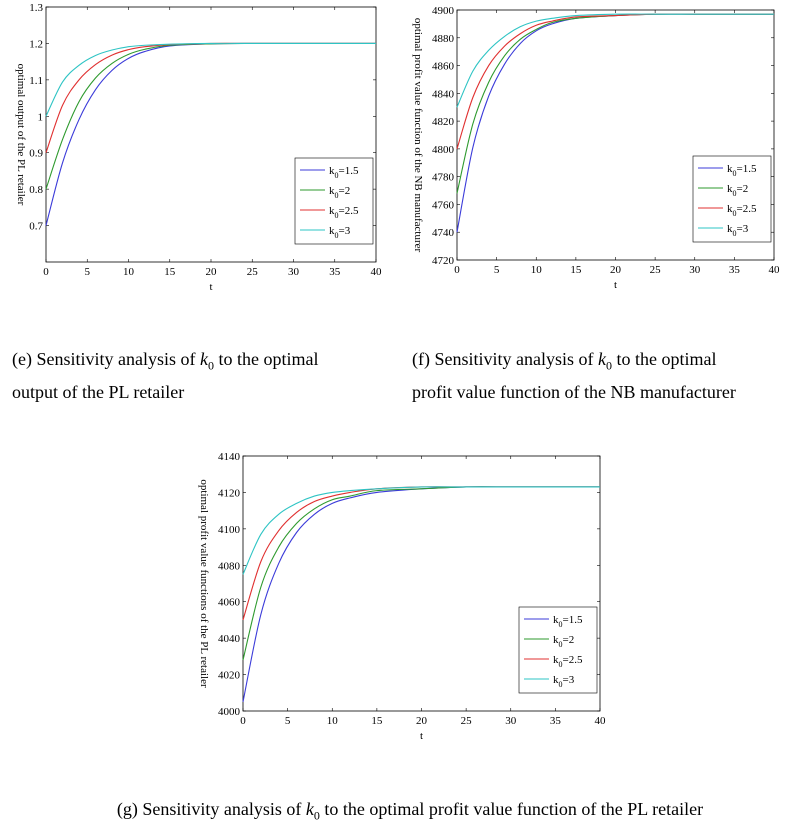  I want to click on y-tick-label: 0.9, so click(36, 154).